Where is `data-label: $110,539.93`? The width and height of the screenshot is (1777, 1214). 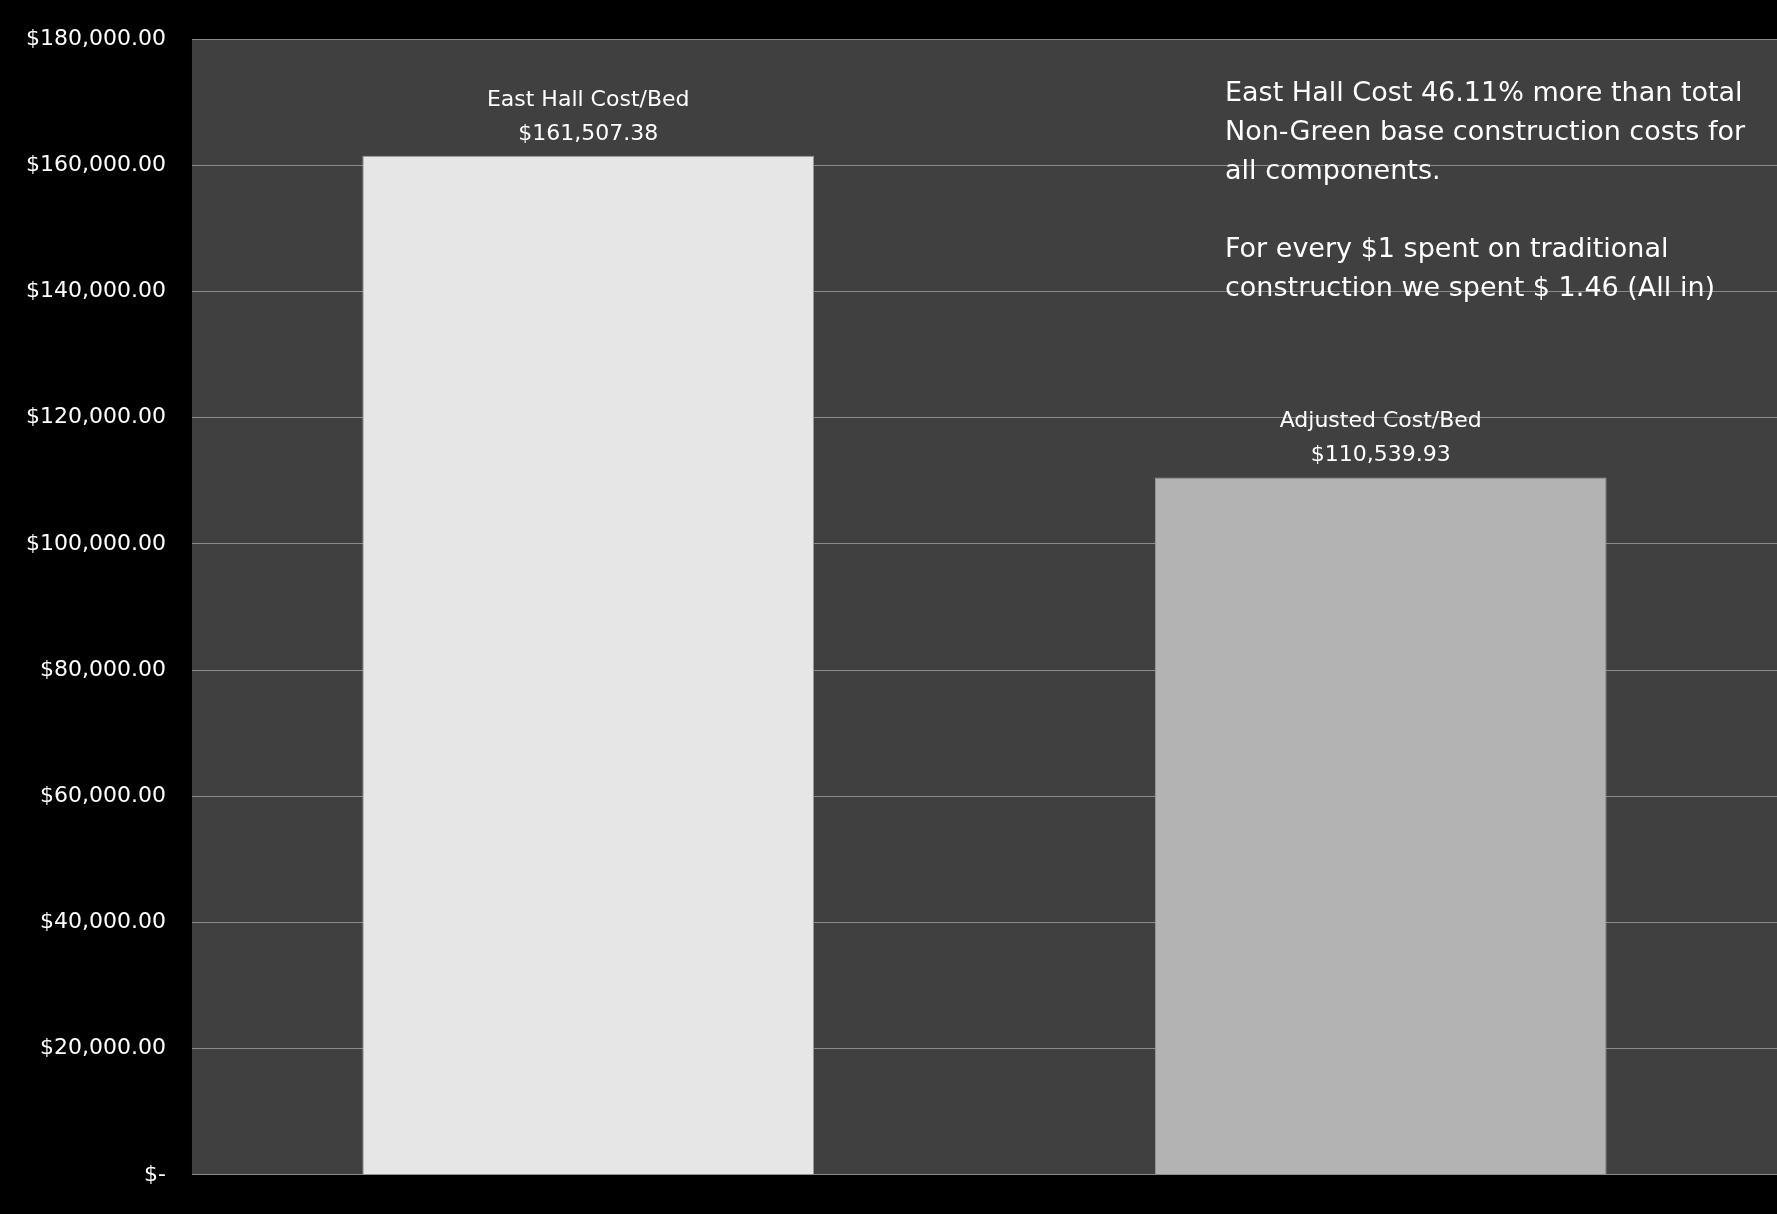 data-label: $110,539.93 is located at coordinates (1380, 454).